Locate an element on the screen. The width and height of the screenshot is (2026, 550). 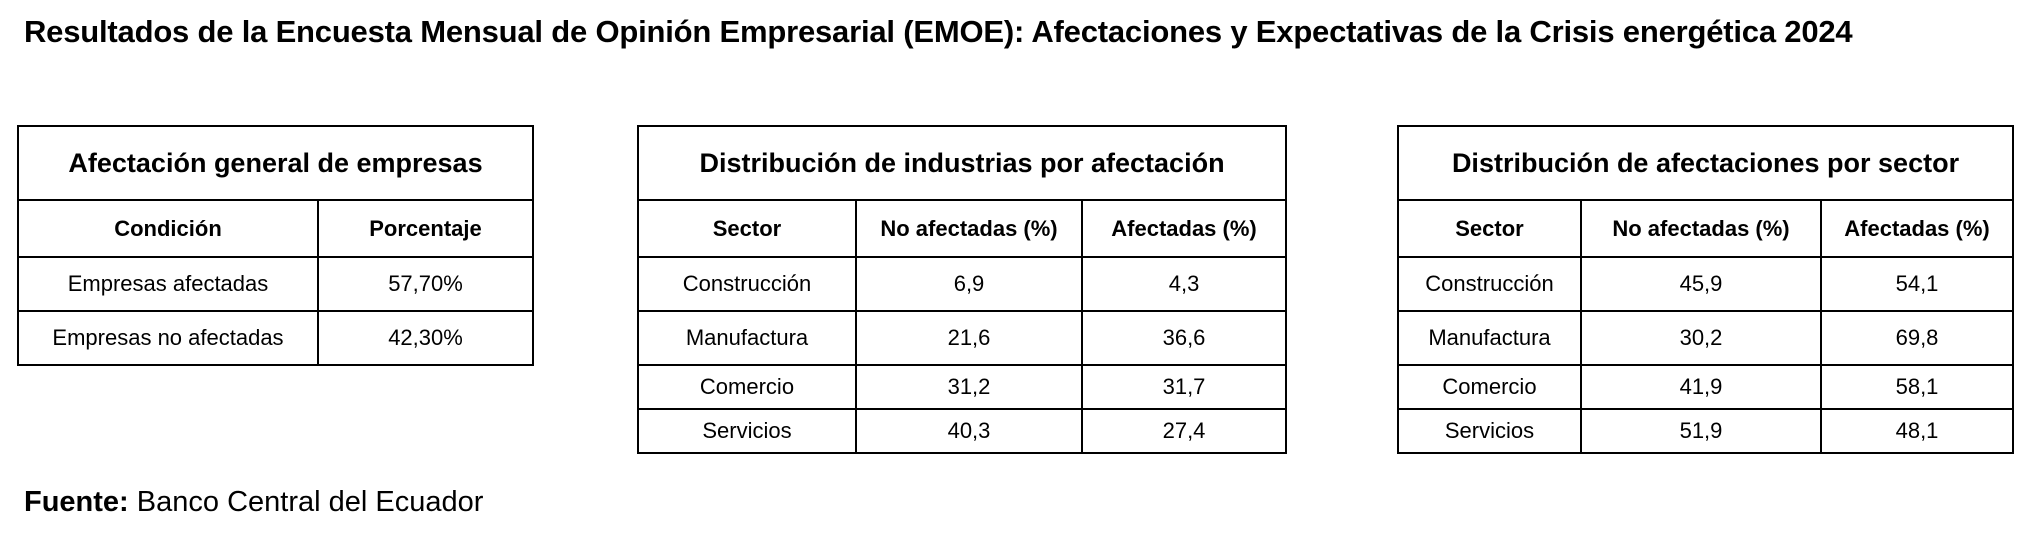
source-text: Banco Central del Ecuador is located at coordinates (310, 502).